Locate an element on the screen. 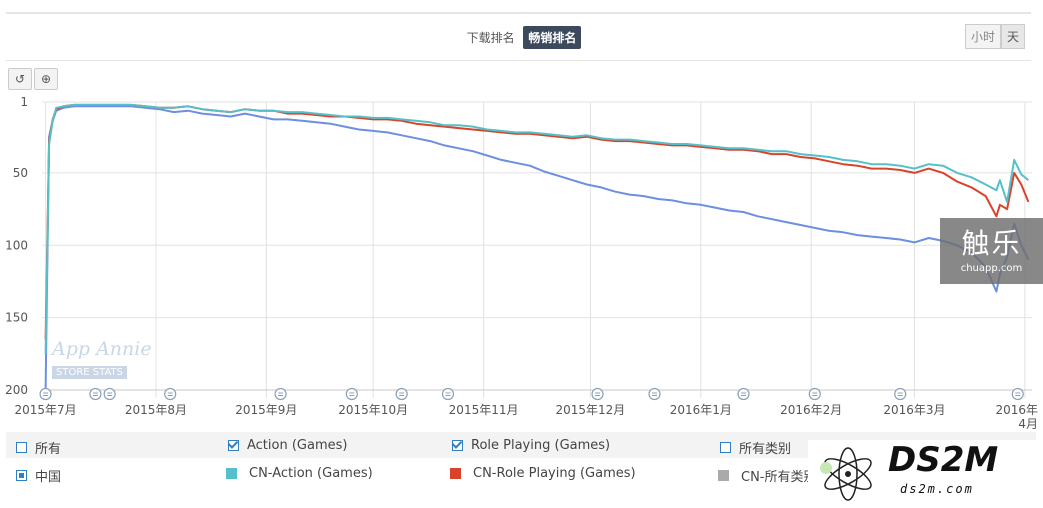  ds2m-watermark: DS2M ds2m.com is located at coordinates (925, 472).